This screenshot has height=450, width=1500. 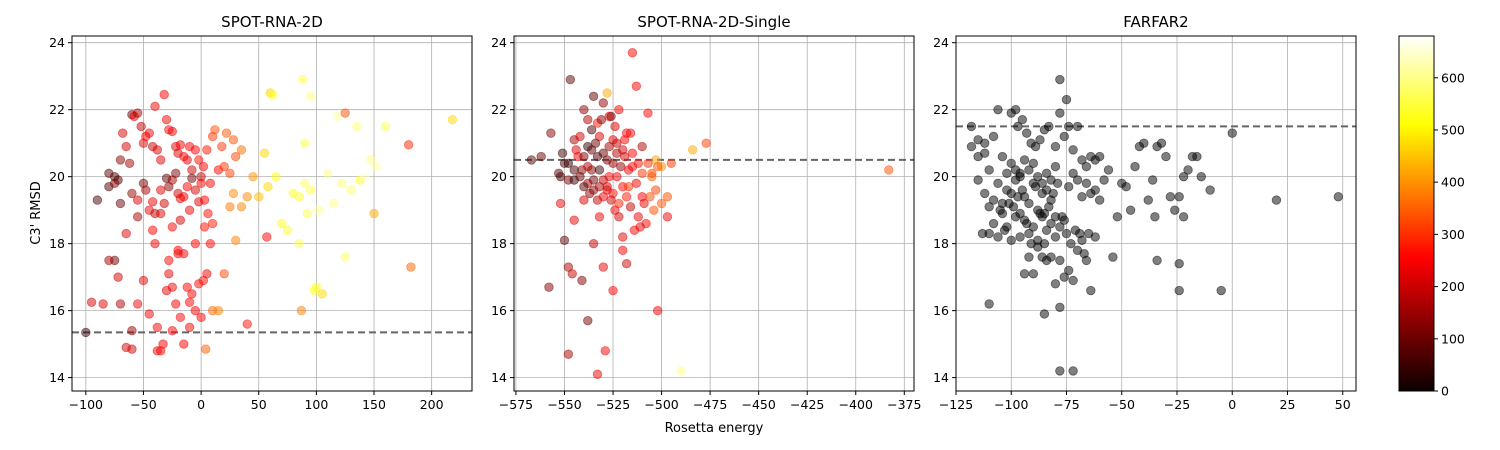 What do you see at coordinates (758, 404) in the screenshot?
I see `x-tick-label: −450` at bounding box center [758, 404].